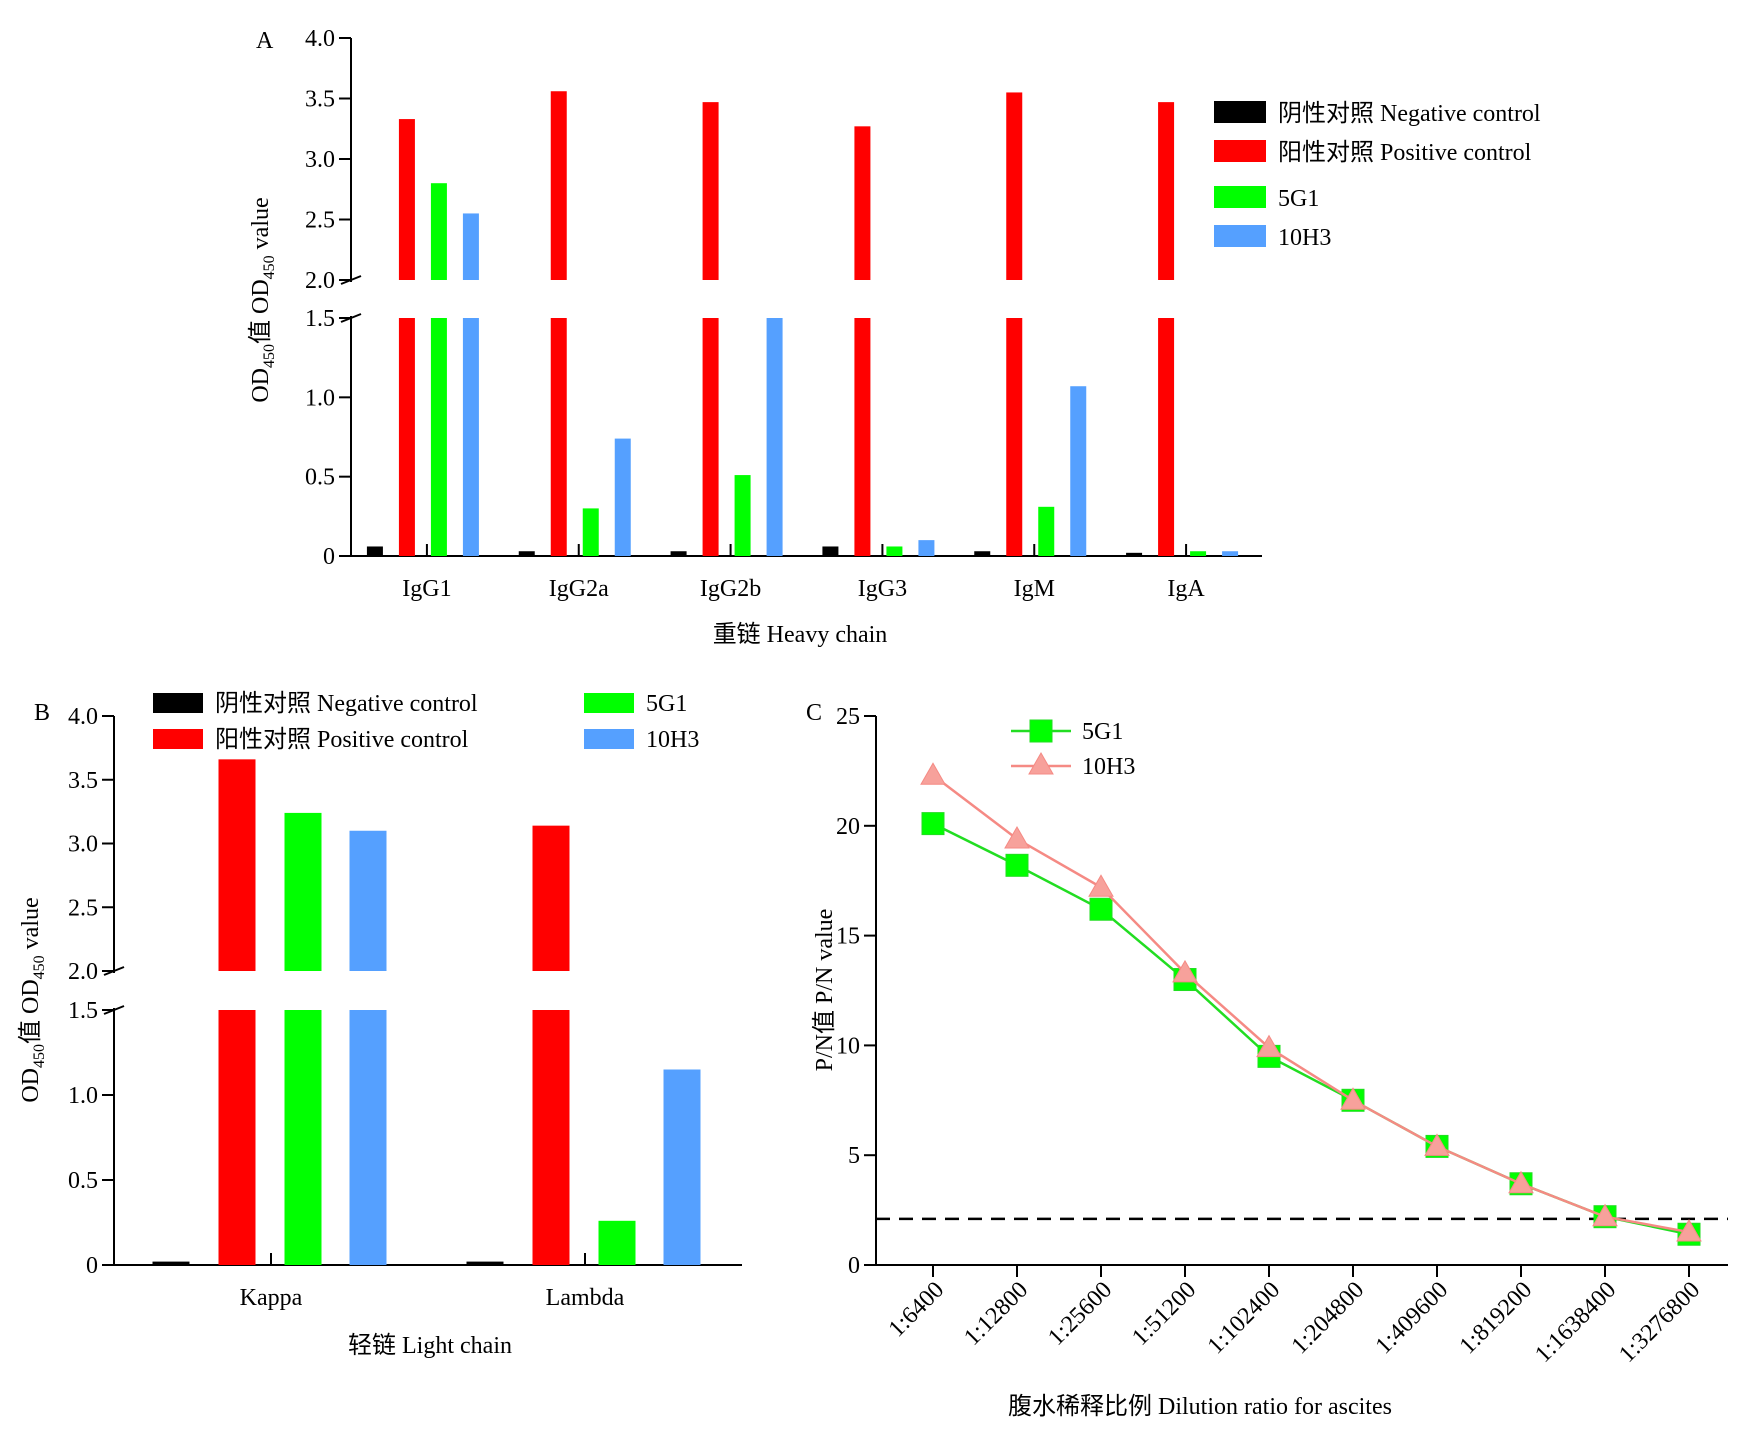 This screenshot has width=1742, height=1437. What do you see at coordinates (1166, 437) in the screenshot?
I see `bar-5-1-lower` at bounding box center [1166, 437].